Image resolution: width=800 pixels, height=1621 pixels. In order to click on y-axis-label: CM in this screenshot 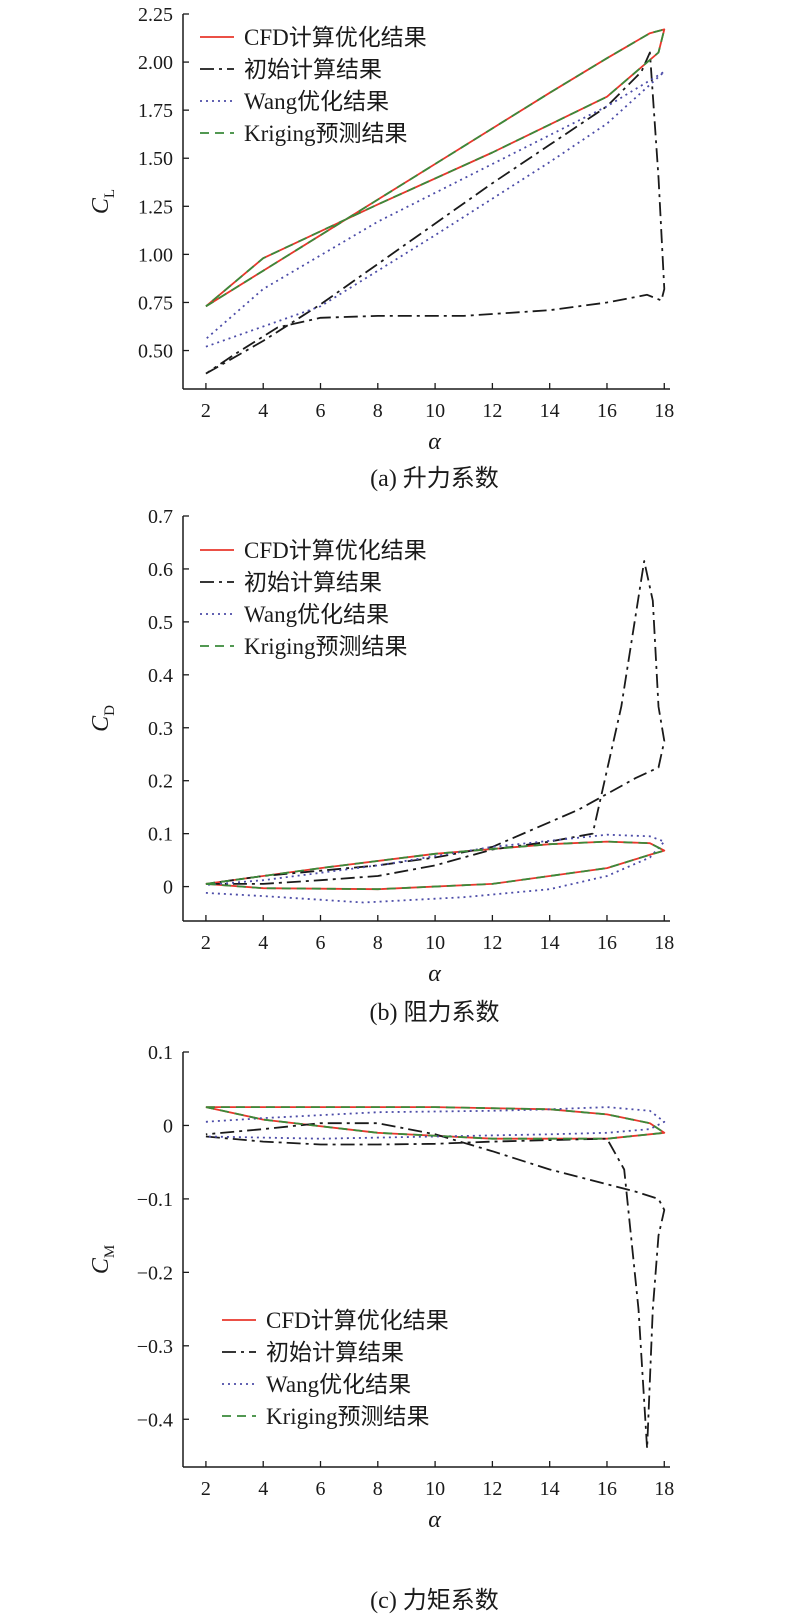, I will do `click(103, 1259)`.